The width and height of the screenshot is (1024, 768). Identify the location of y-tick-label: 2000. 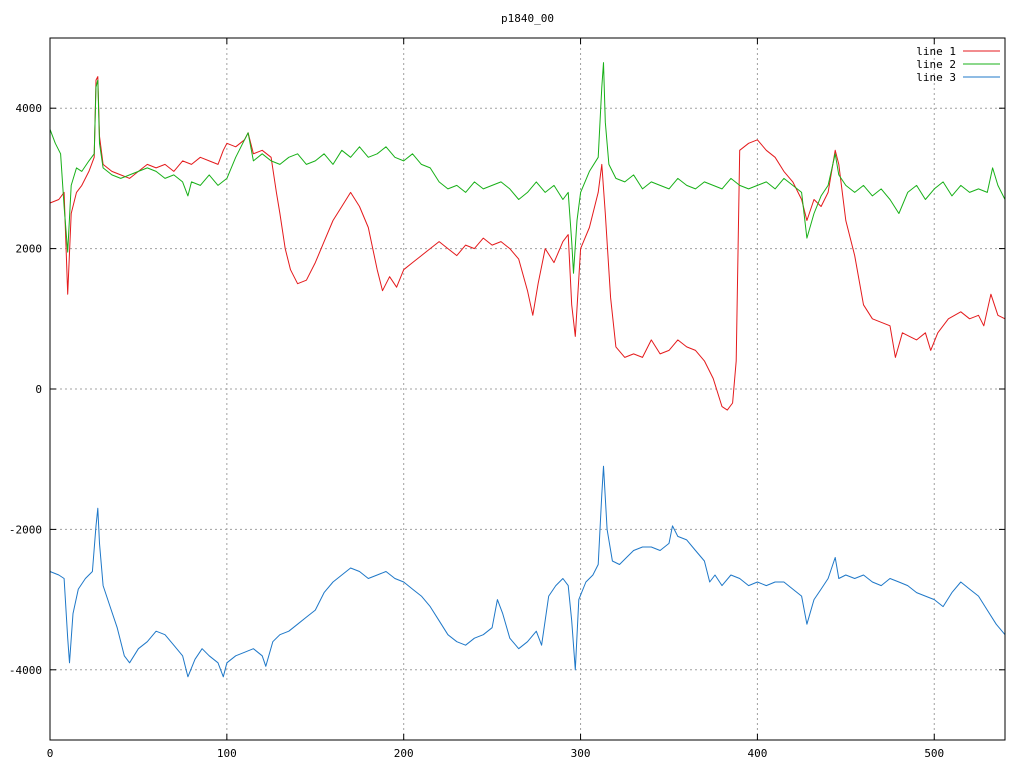
(29, 249).